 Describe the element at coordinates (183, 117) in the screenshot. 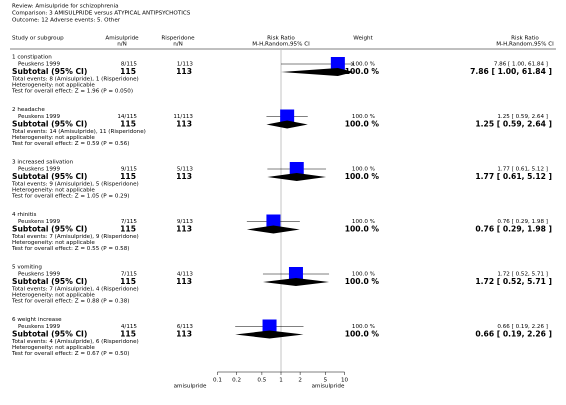

I see `ctrl-events: 11/113` at that location.